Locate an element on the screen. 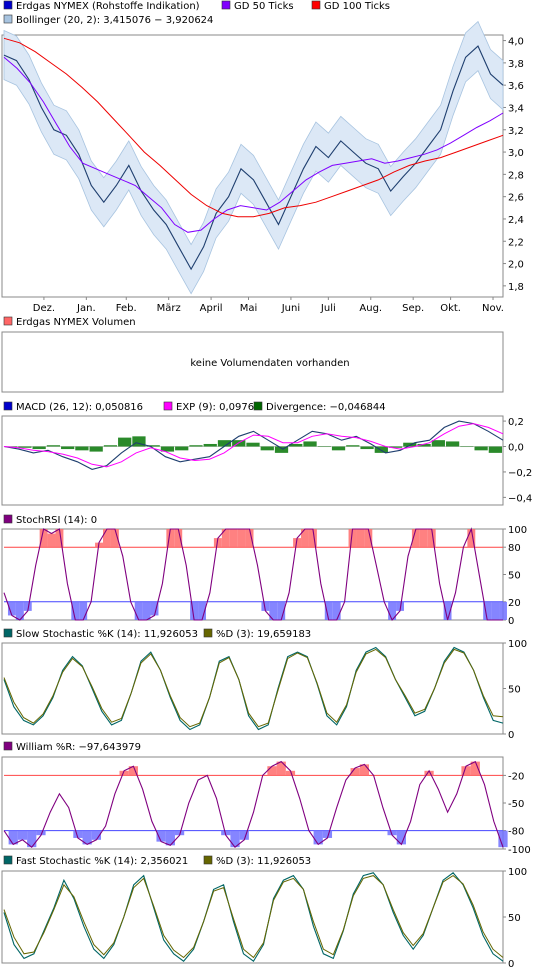 This screenshot has height=971, width=545. faststoch-y-tick: 0 is located at coordinates (511, 964).